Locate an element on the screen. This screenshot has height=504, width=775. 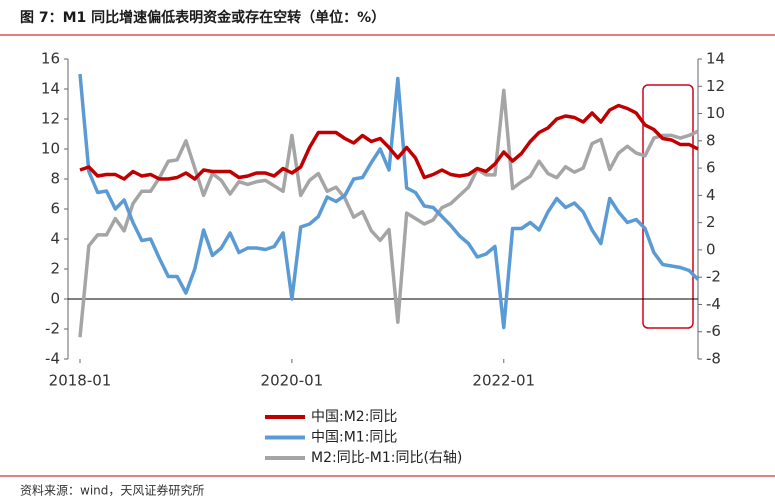
y2-tick-label: 12 is located at coordinates (715, 86).